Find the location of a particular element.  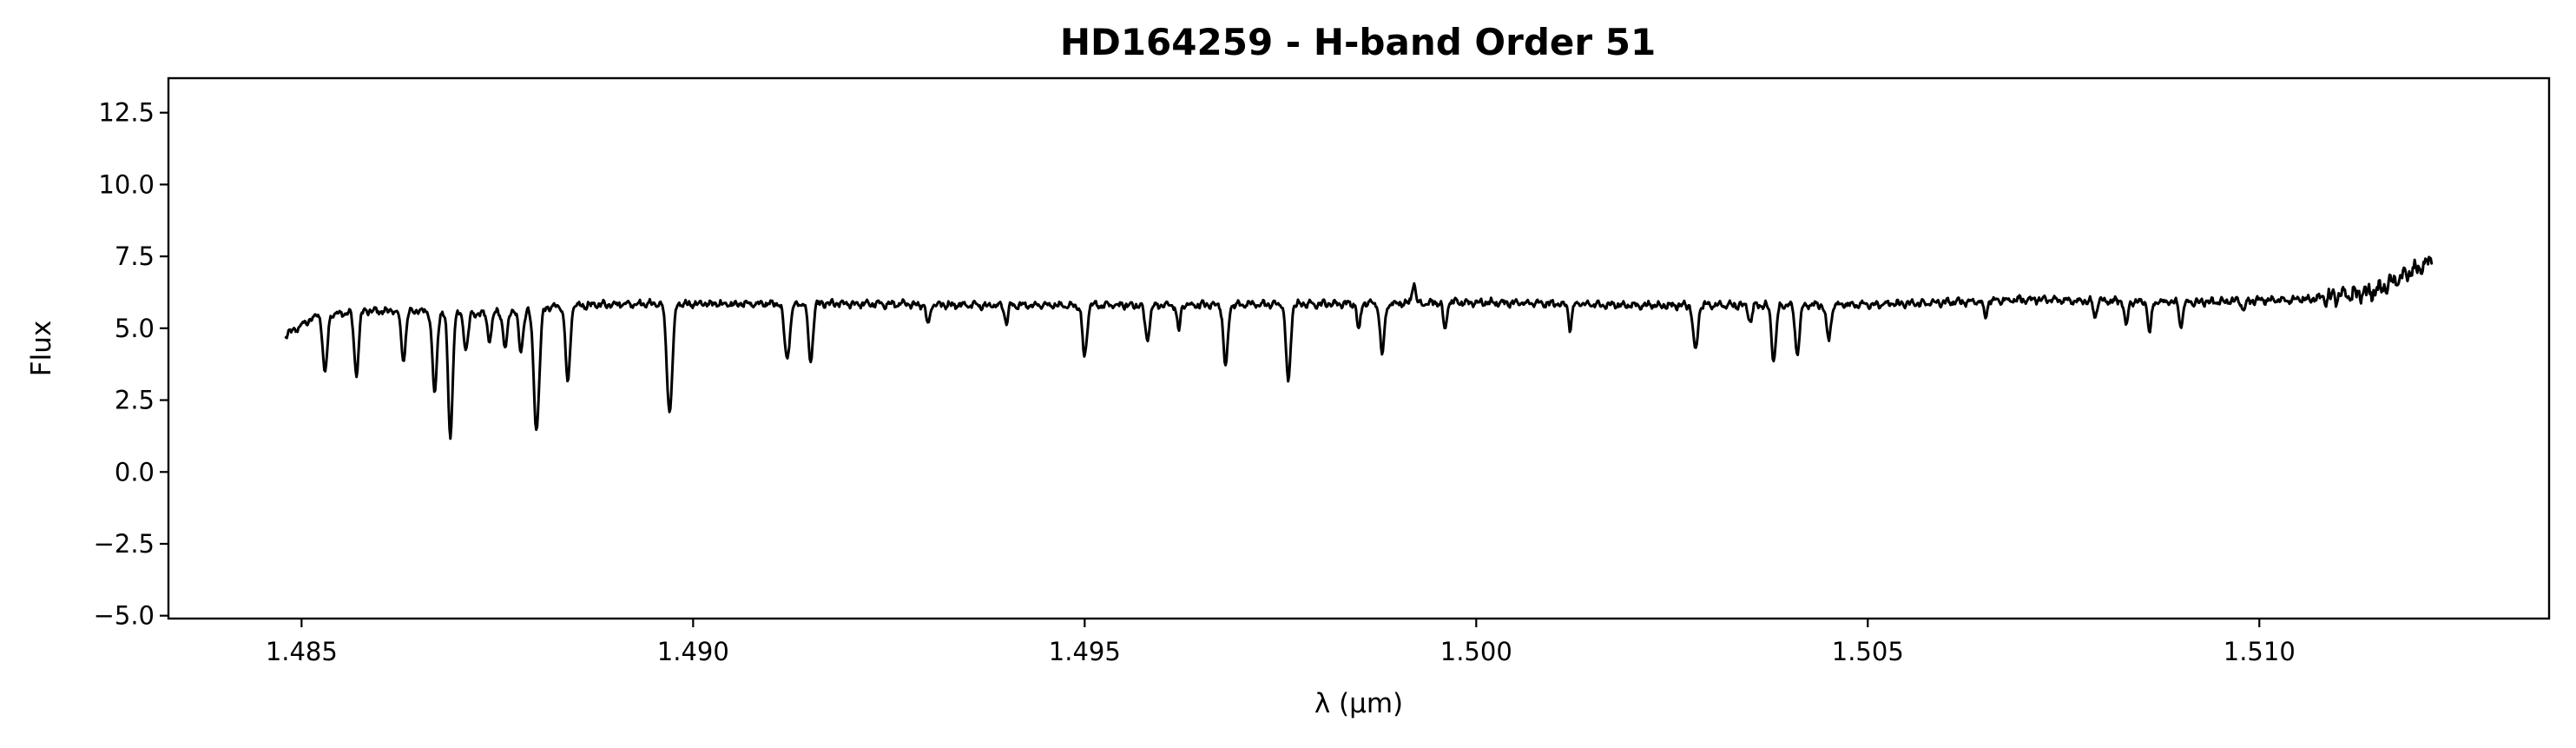

y-axis-ticks: −5.0 −2.5 0.0 2.5 5.0 7.5 10.0 12.5 is located at coordinates (131, 364).